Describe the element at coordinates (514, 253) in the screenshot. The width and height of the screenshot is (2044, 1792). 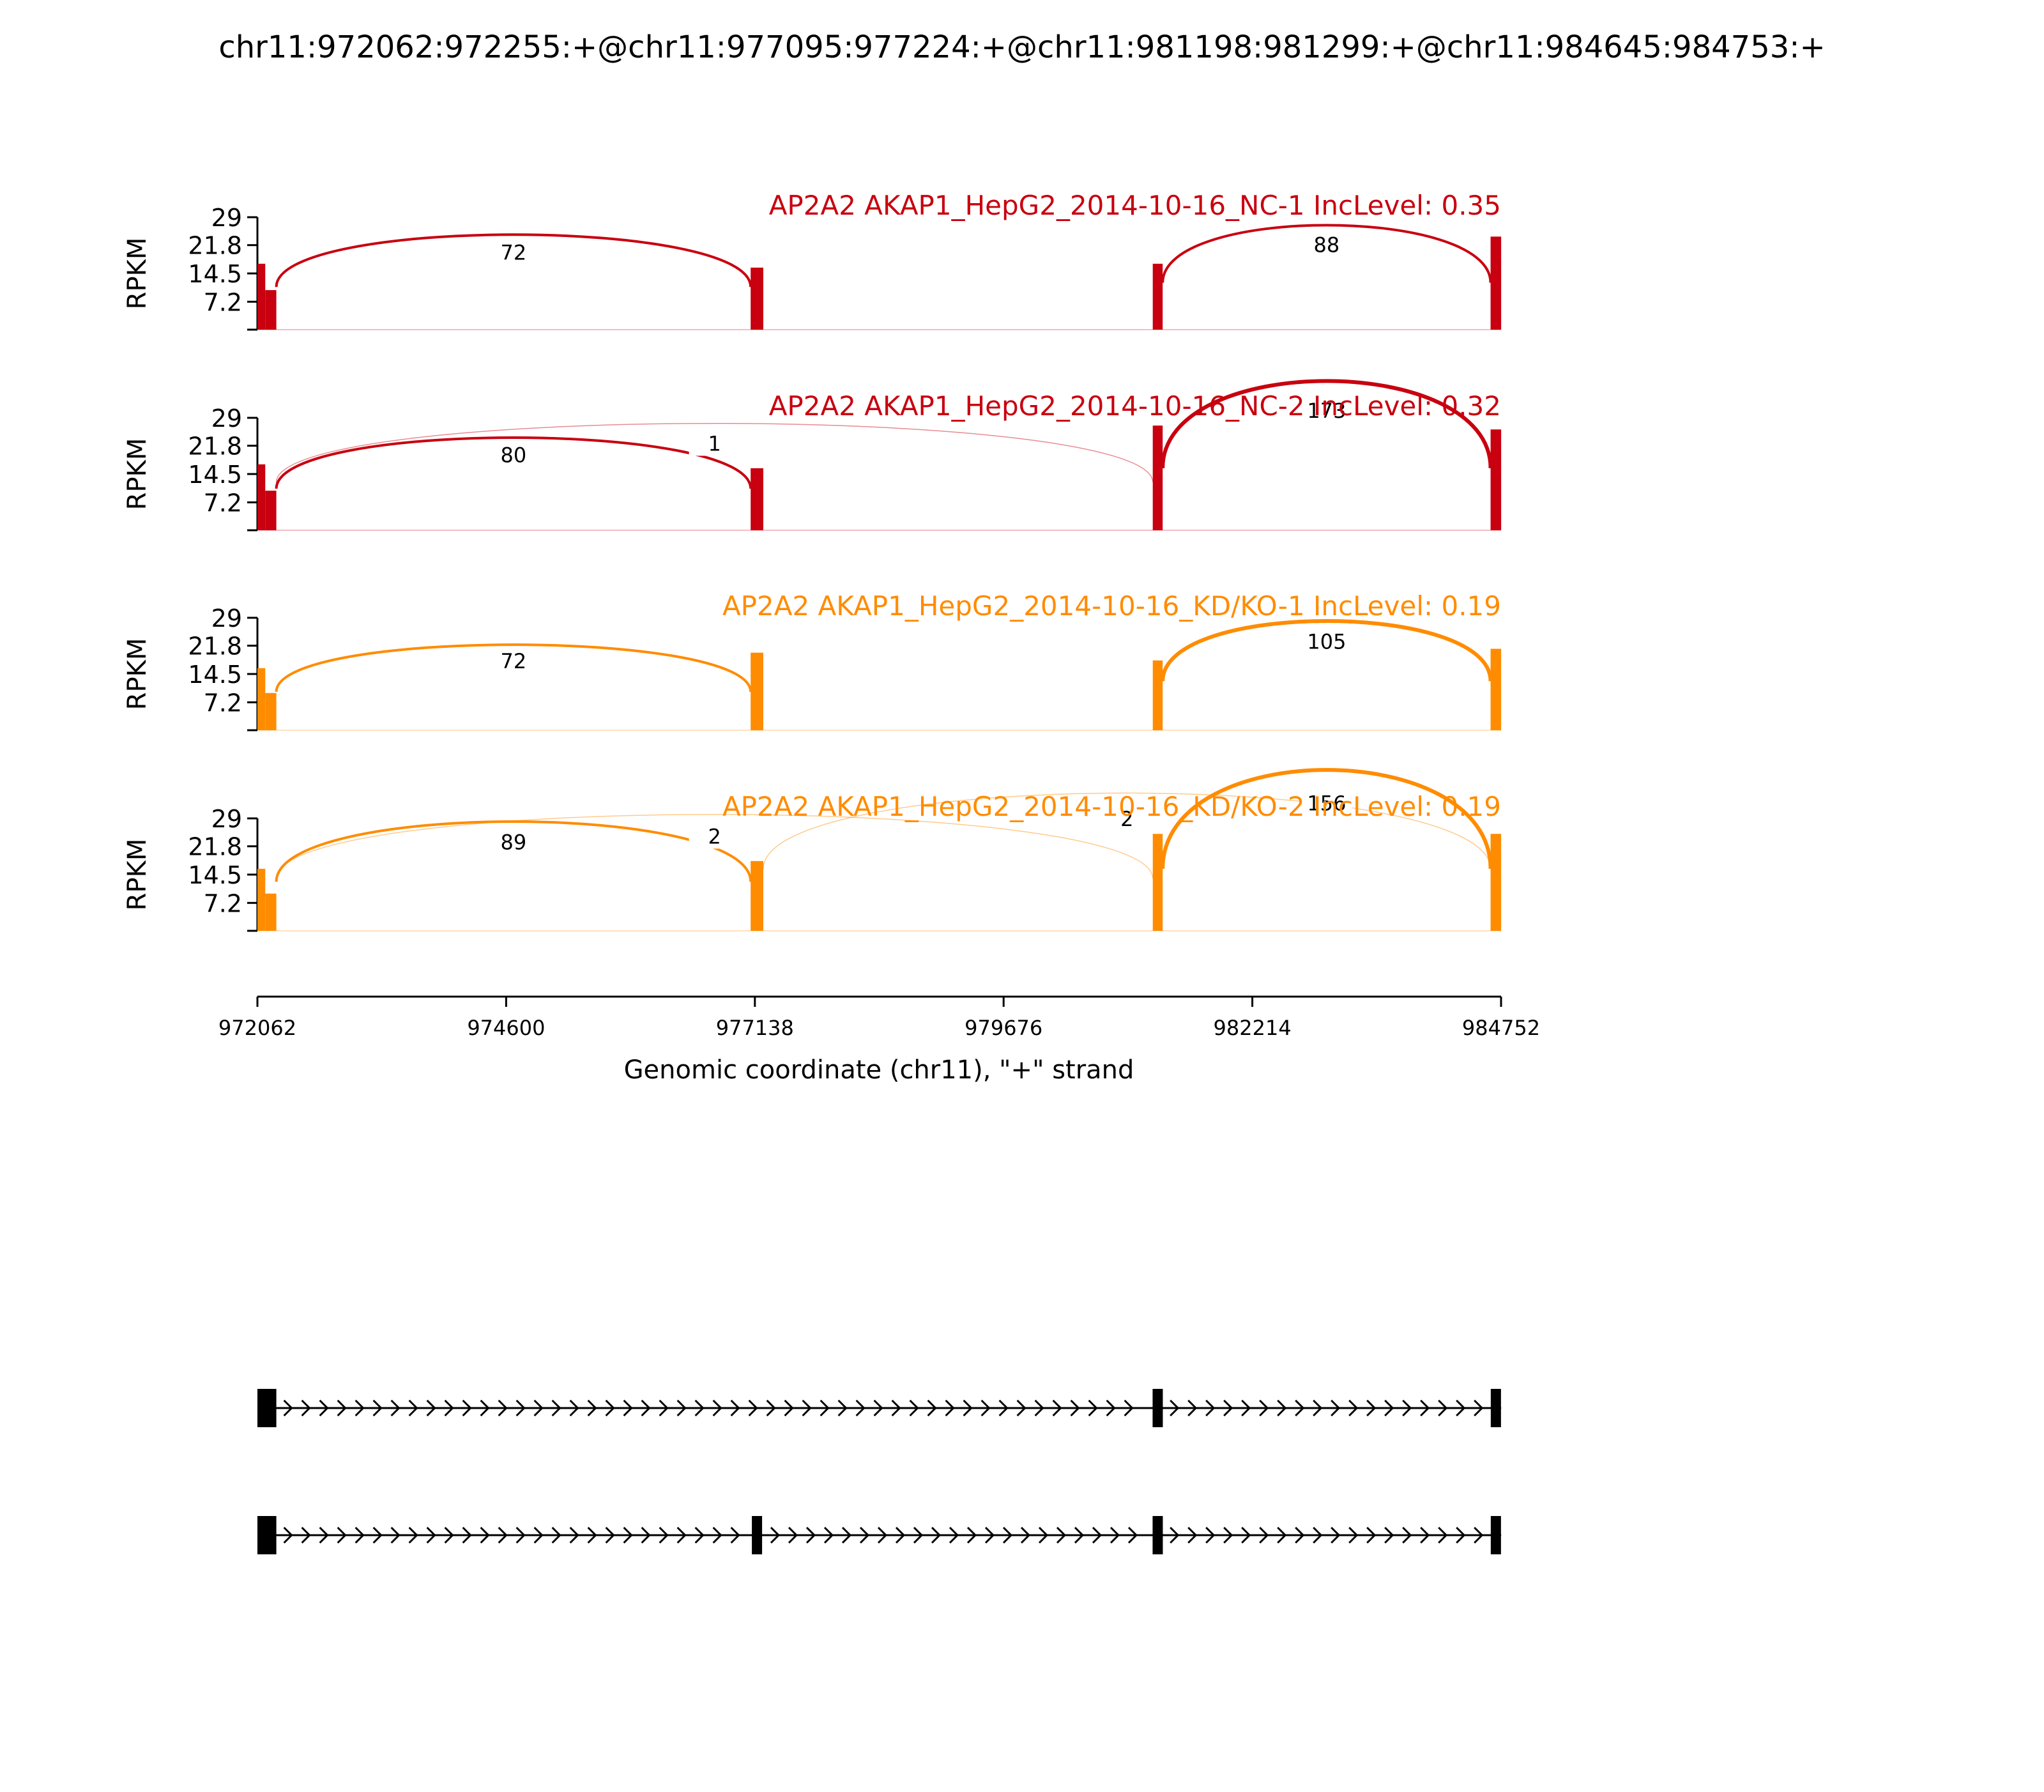
I see `junction-count-label: 72` at that location.